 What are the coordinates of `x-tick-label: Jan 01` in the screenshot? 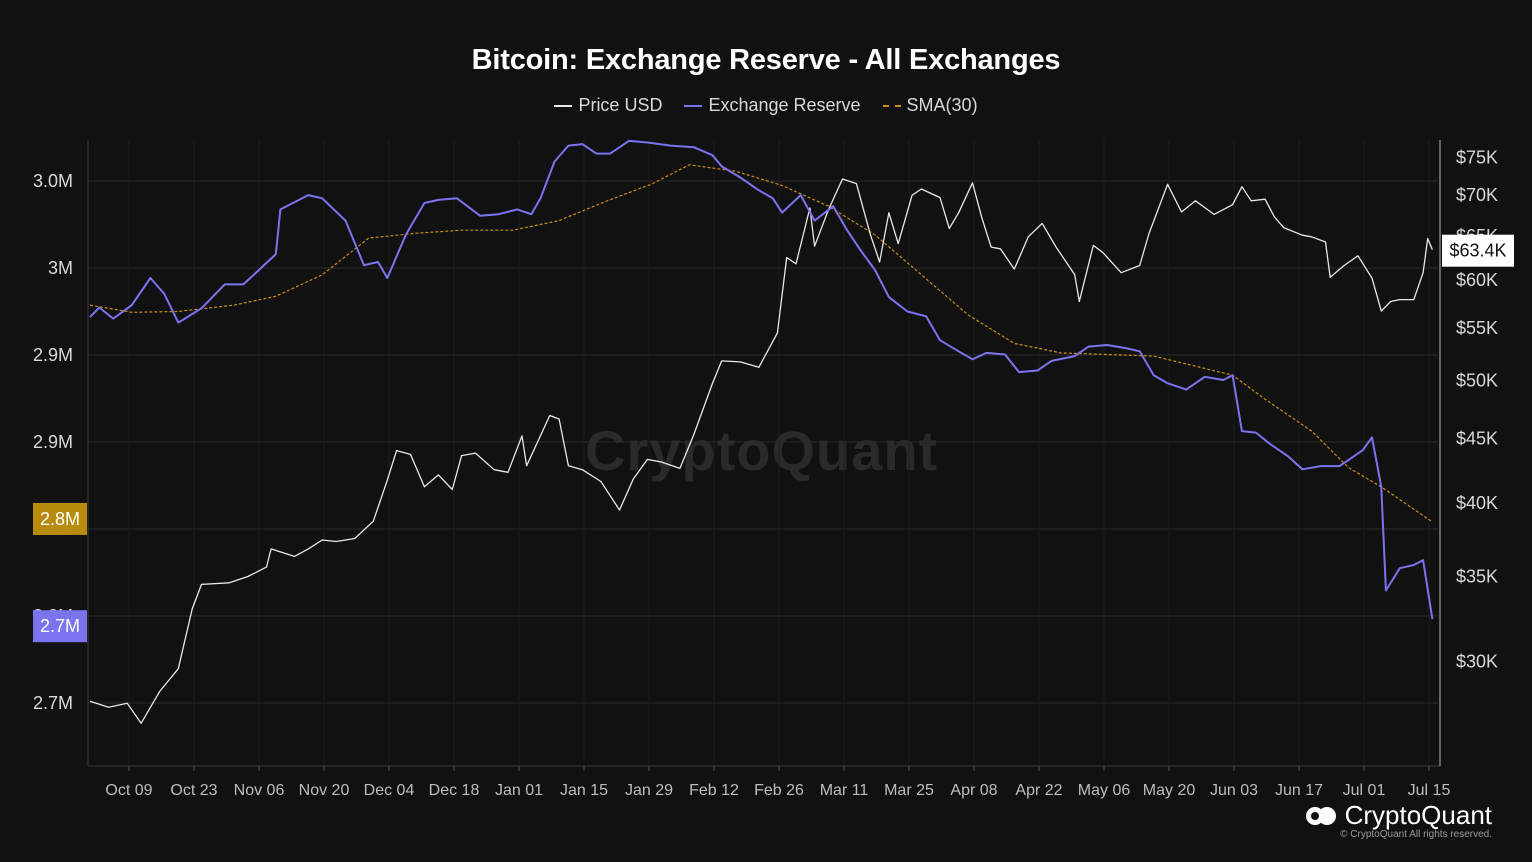 It's located at (519, 790).